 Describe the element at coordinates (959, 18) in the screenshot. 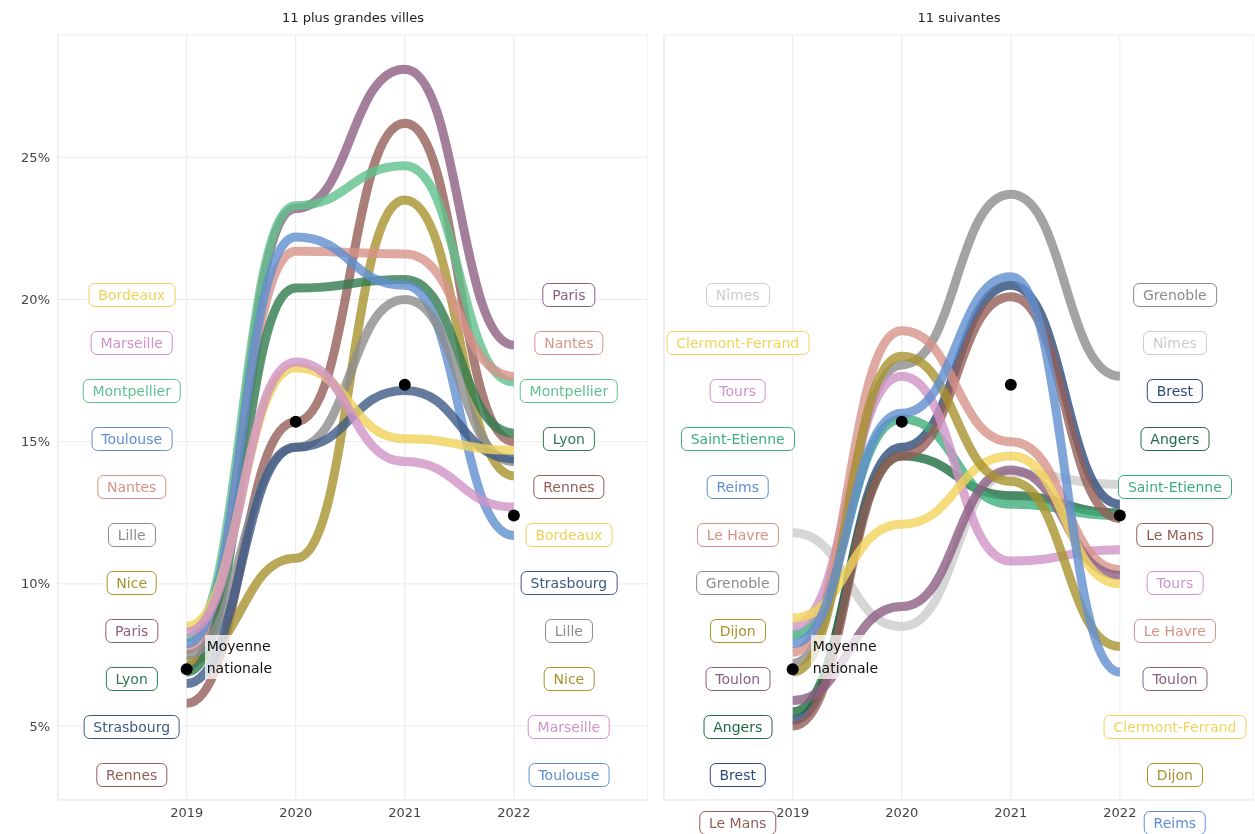

I see `chart-title: 11 suivantes` at that location.